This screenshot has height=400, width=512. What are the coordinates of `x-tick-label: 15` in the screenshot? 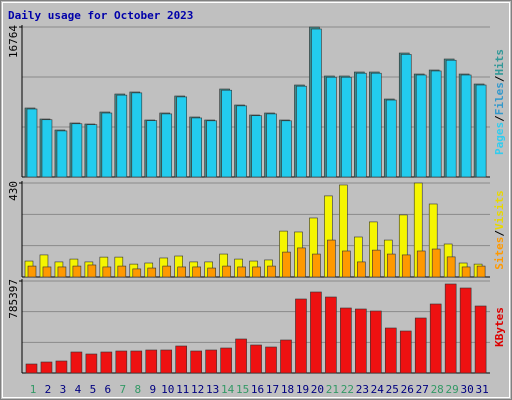 It's located at (242, 389).